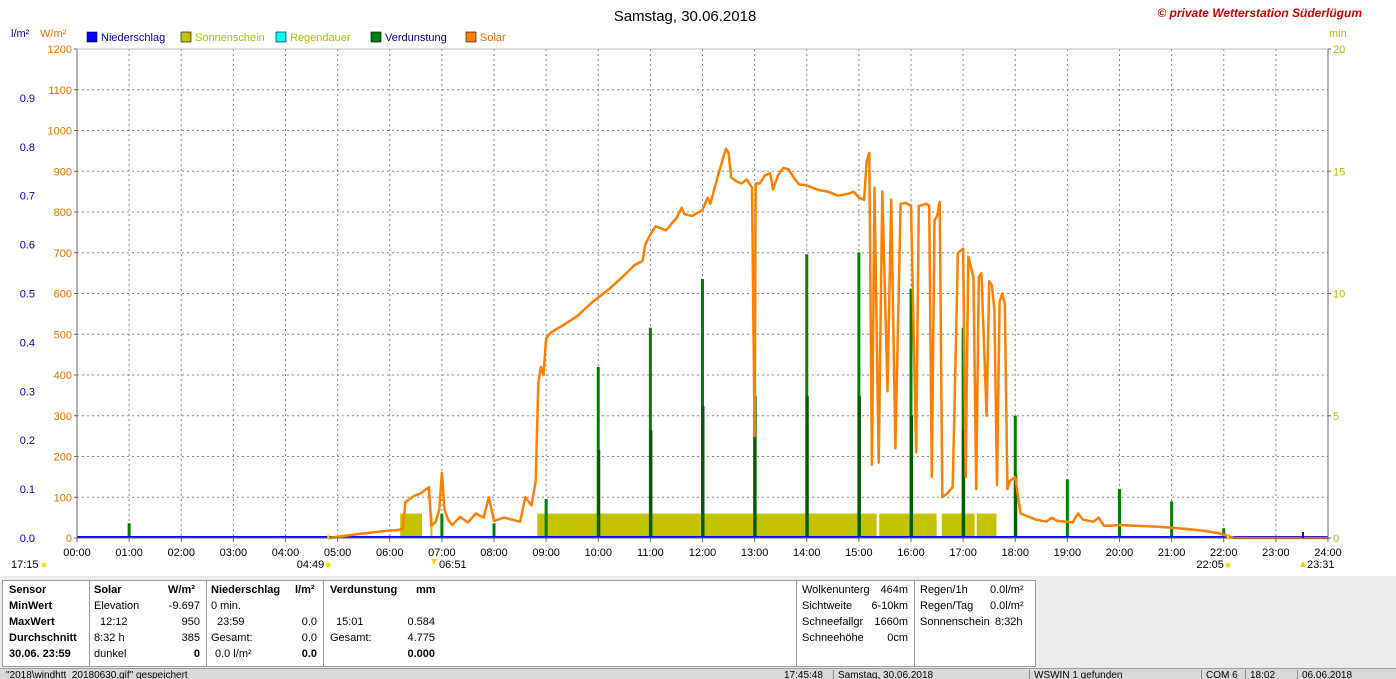 The height and width of the screenshot is (679, 1396). I want to click on time-tick-label: 12:00, so click(703, 553).